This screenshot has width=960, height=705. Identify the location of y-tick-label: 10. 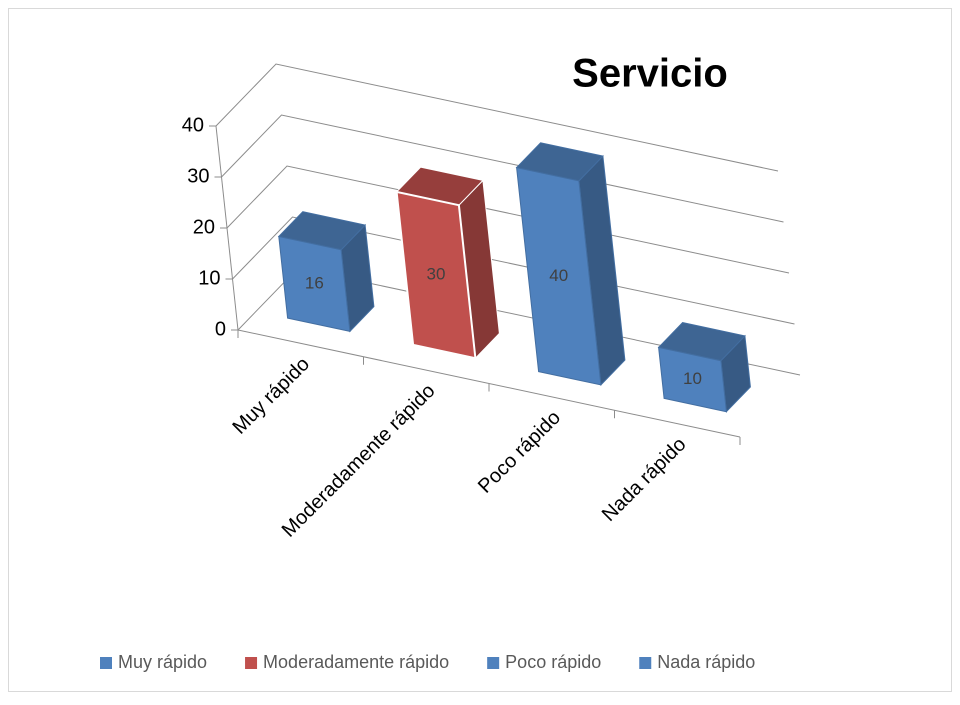
(209, 278).